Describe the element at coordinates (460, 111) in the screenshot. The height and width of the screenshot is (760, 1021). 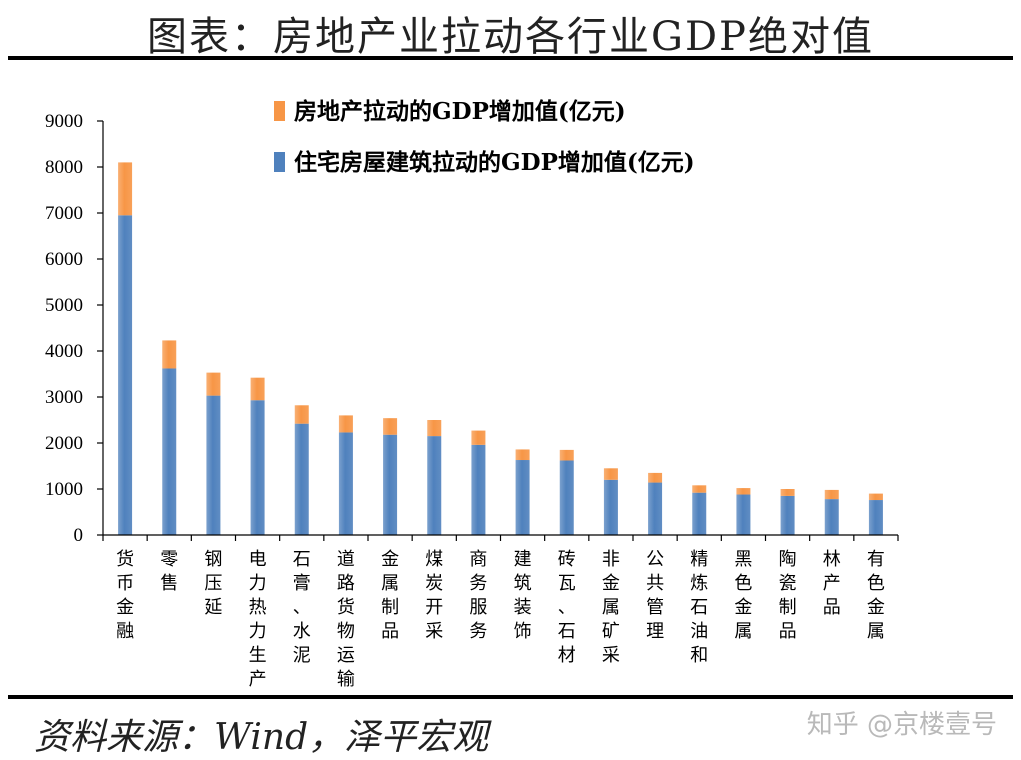
I see `legend-label: 房地产拉动的GDP增加值(亿元)` at that location.